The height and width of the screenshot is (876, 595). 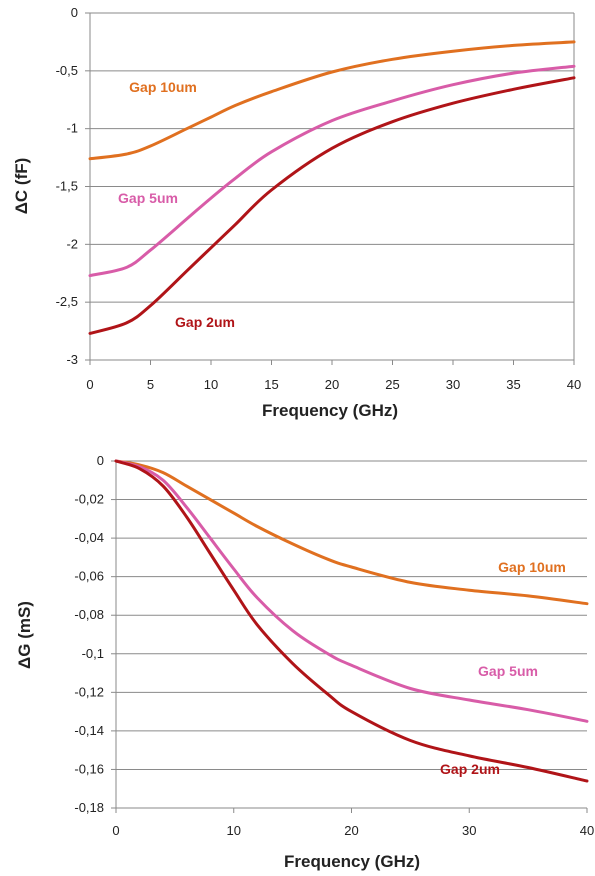 What do you see at coordinates (89, 576) in the screenshot?
I see `conductance-y-tick-label: -0,06` at bounding box center [89, 576].